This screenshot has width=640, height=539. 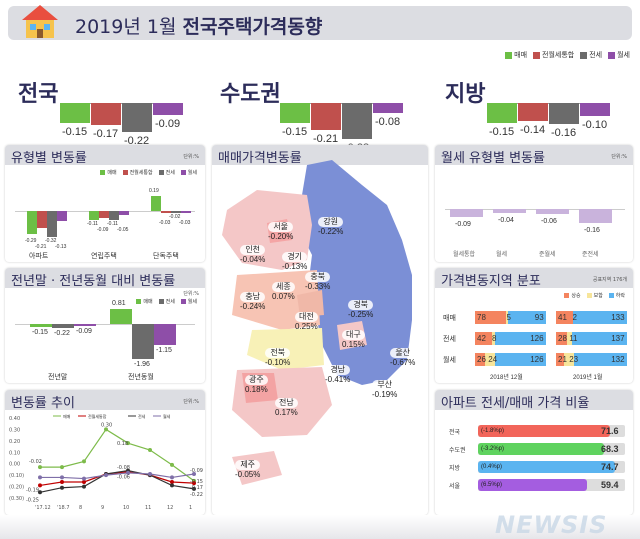 What do you see at coordinates (278, 362) in the screenshot?
I see `region-value: -0.10%` at bounding box center [278, 362].